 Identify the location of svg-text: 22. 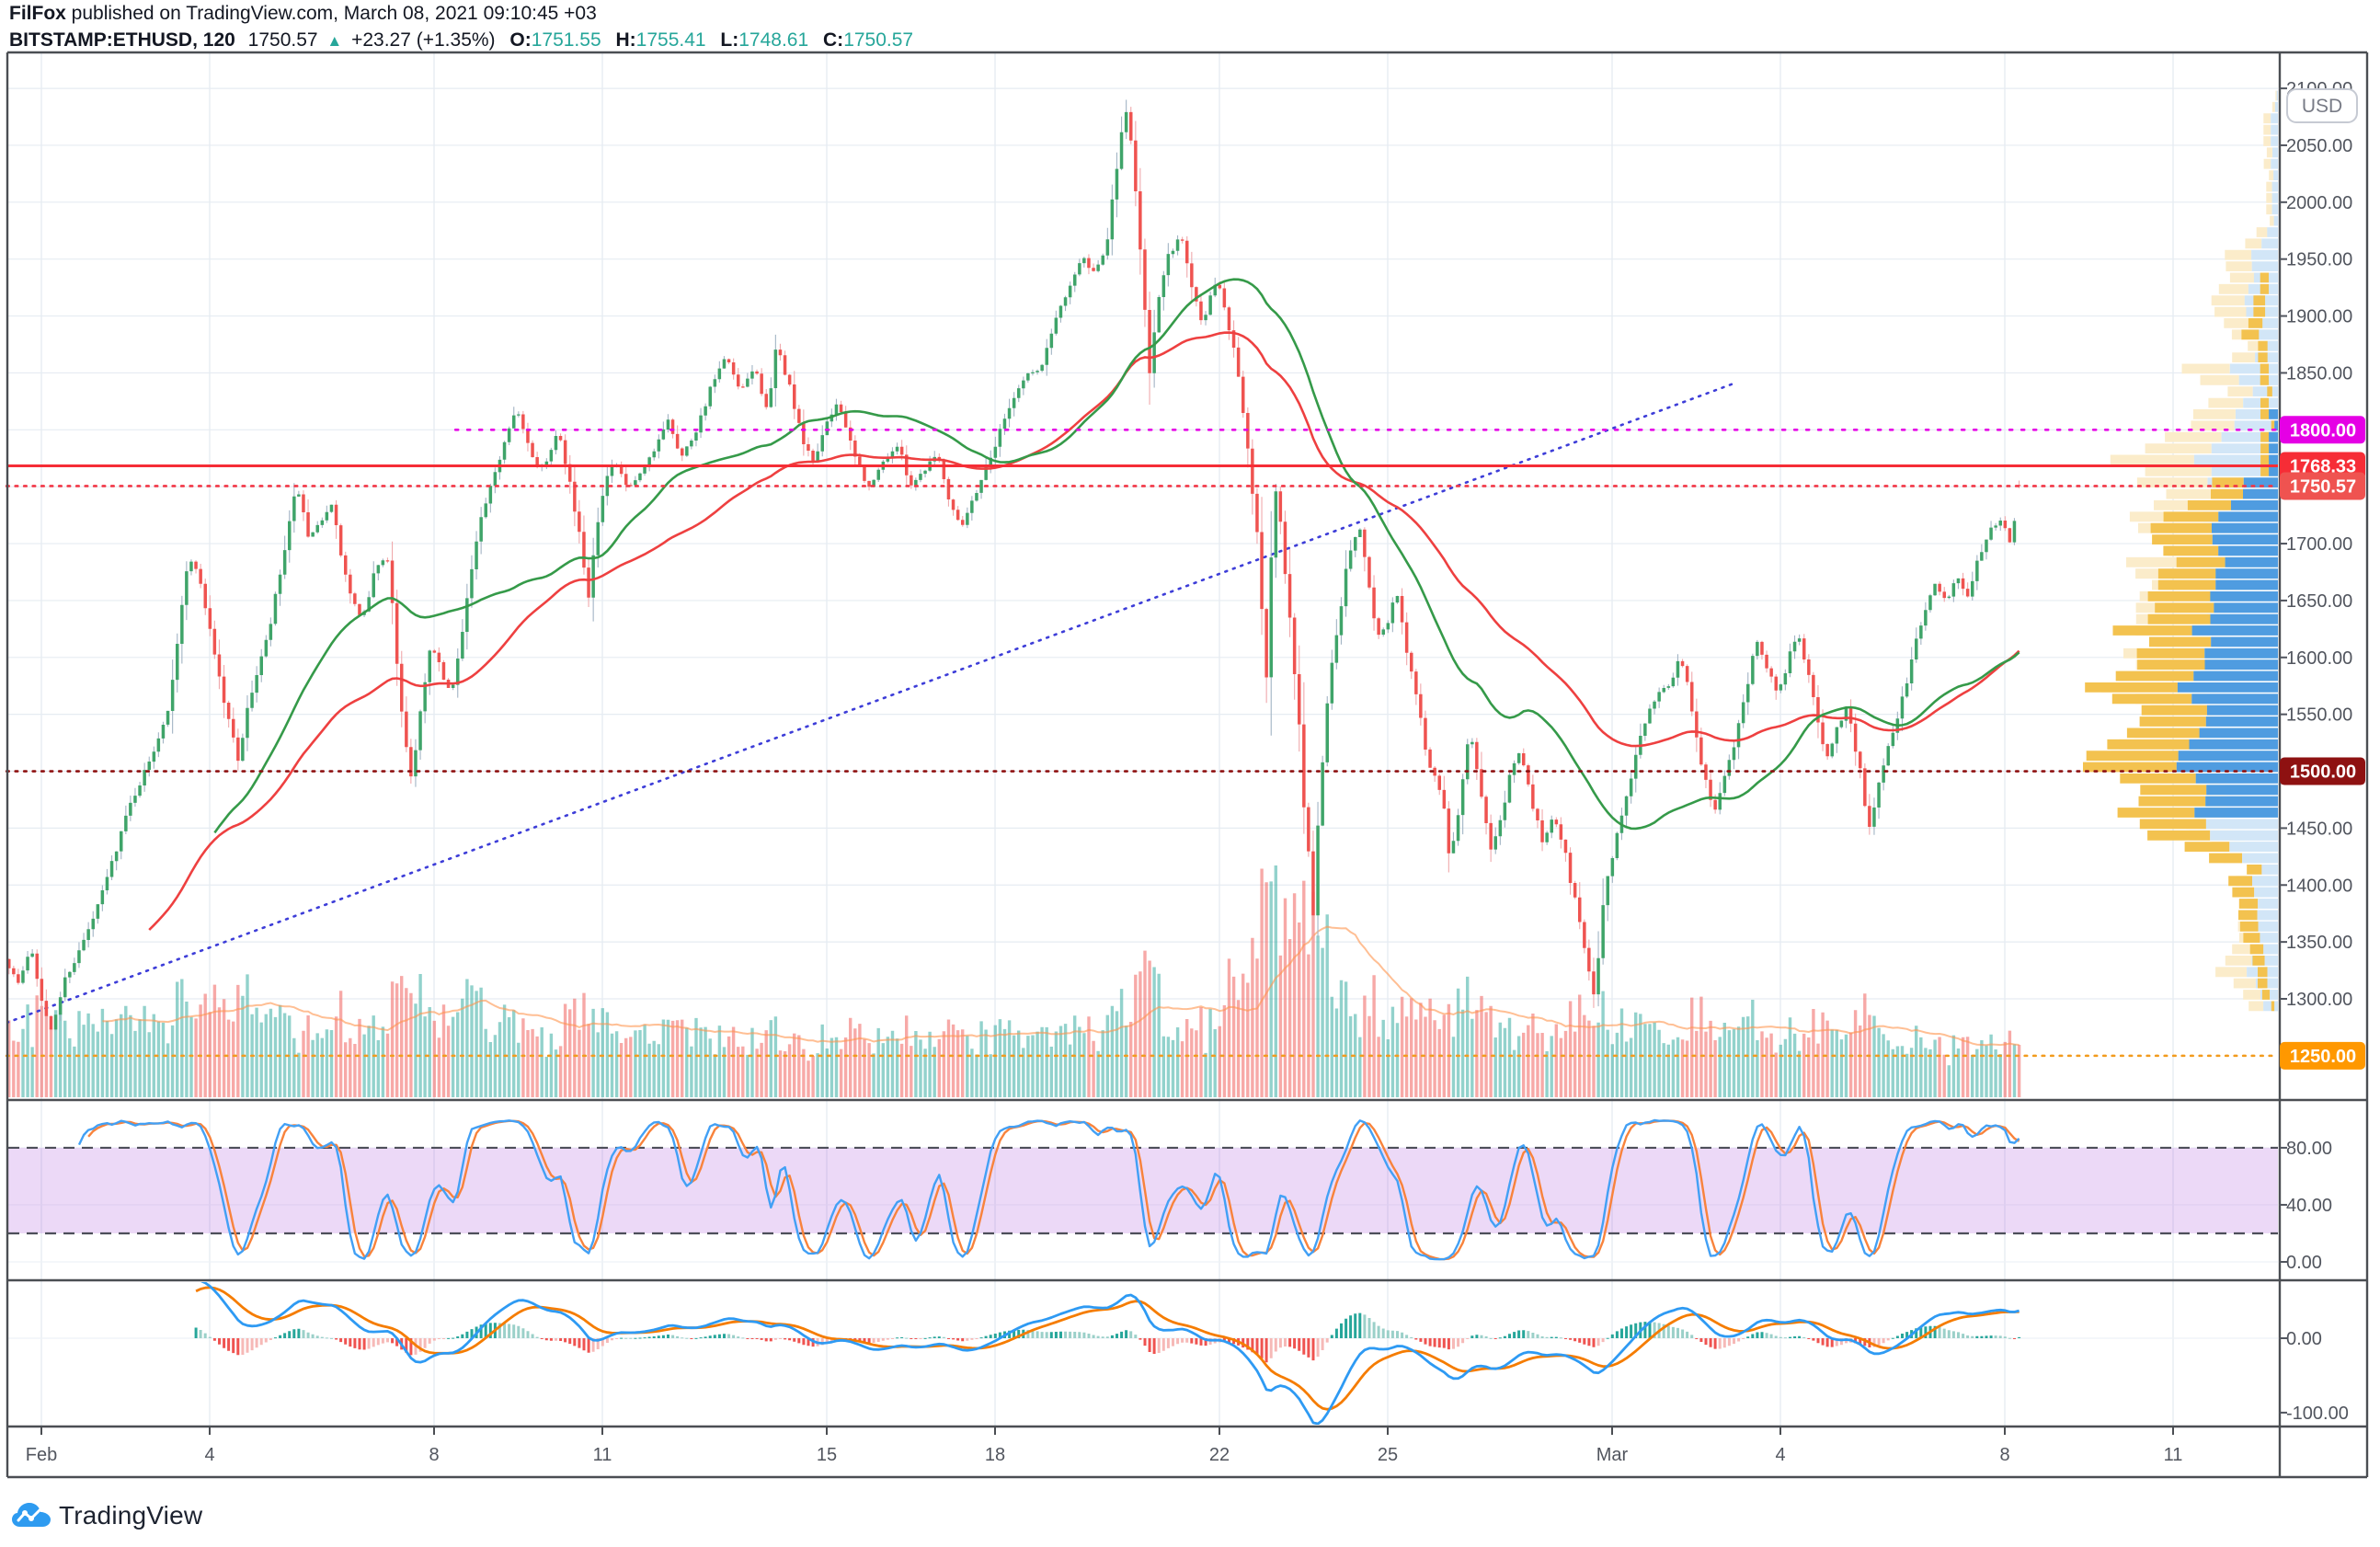
(1219, 1455).